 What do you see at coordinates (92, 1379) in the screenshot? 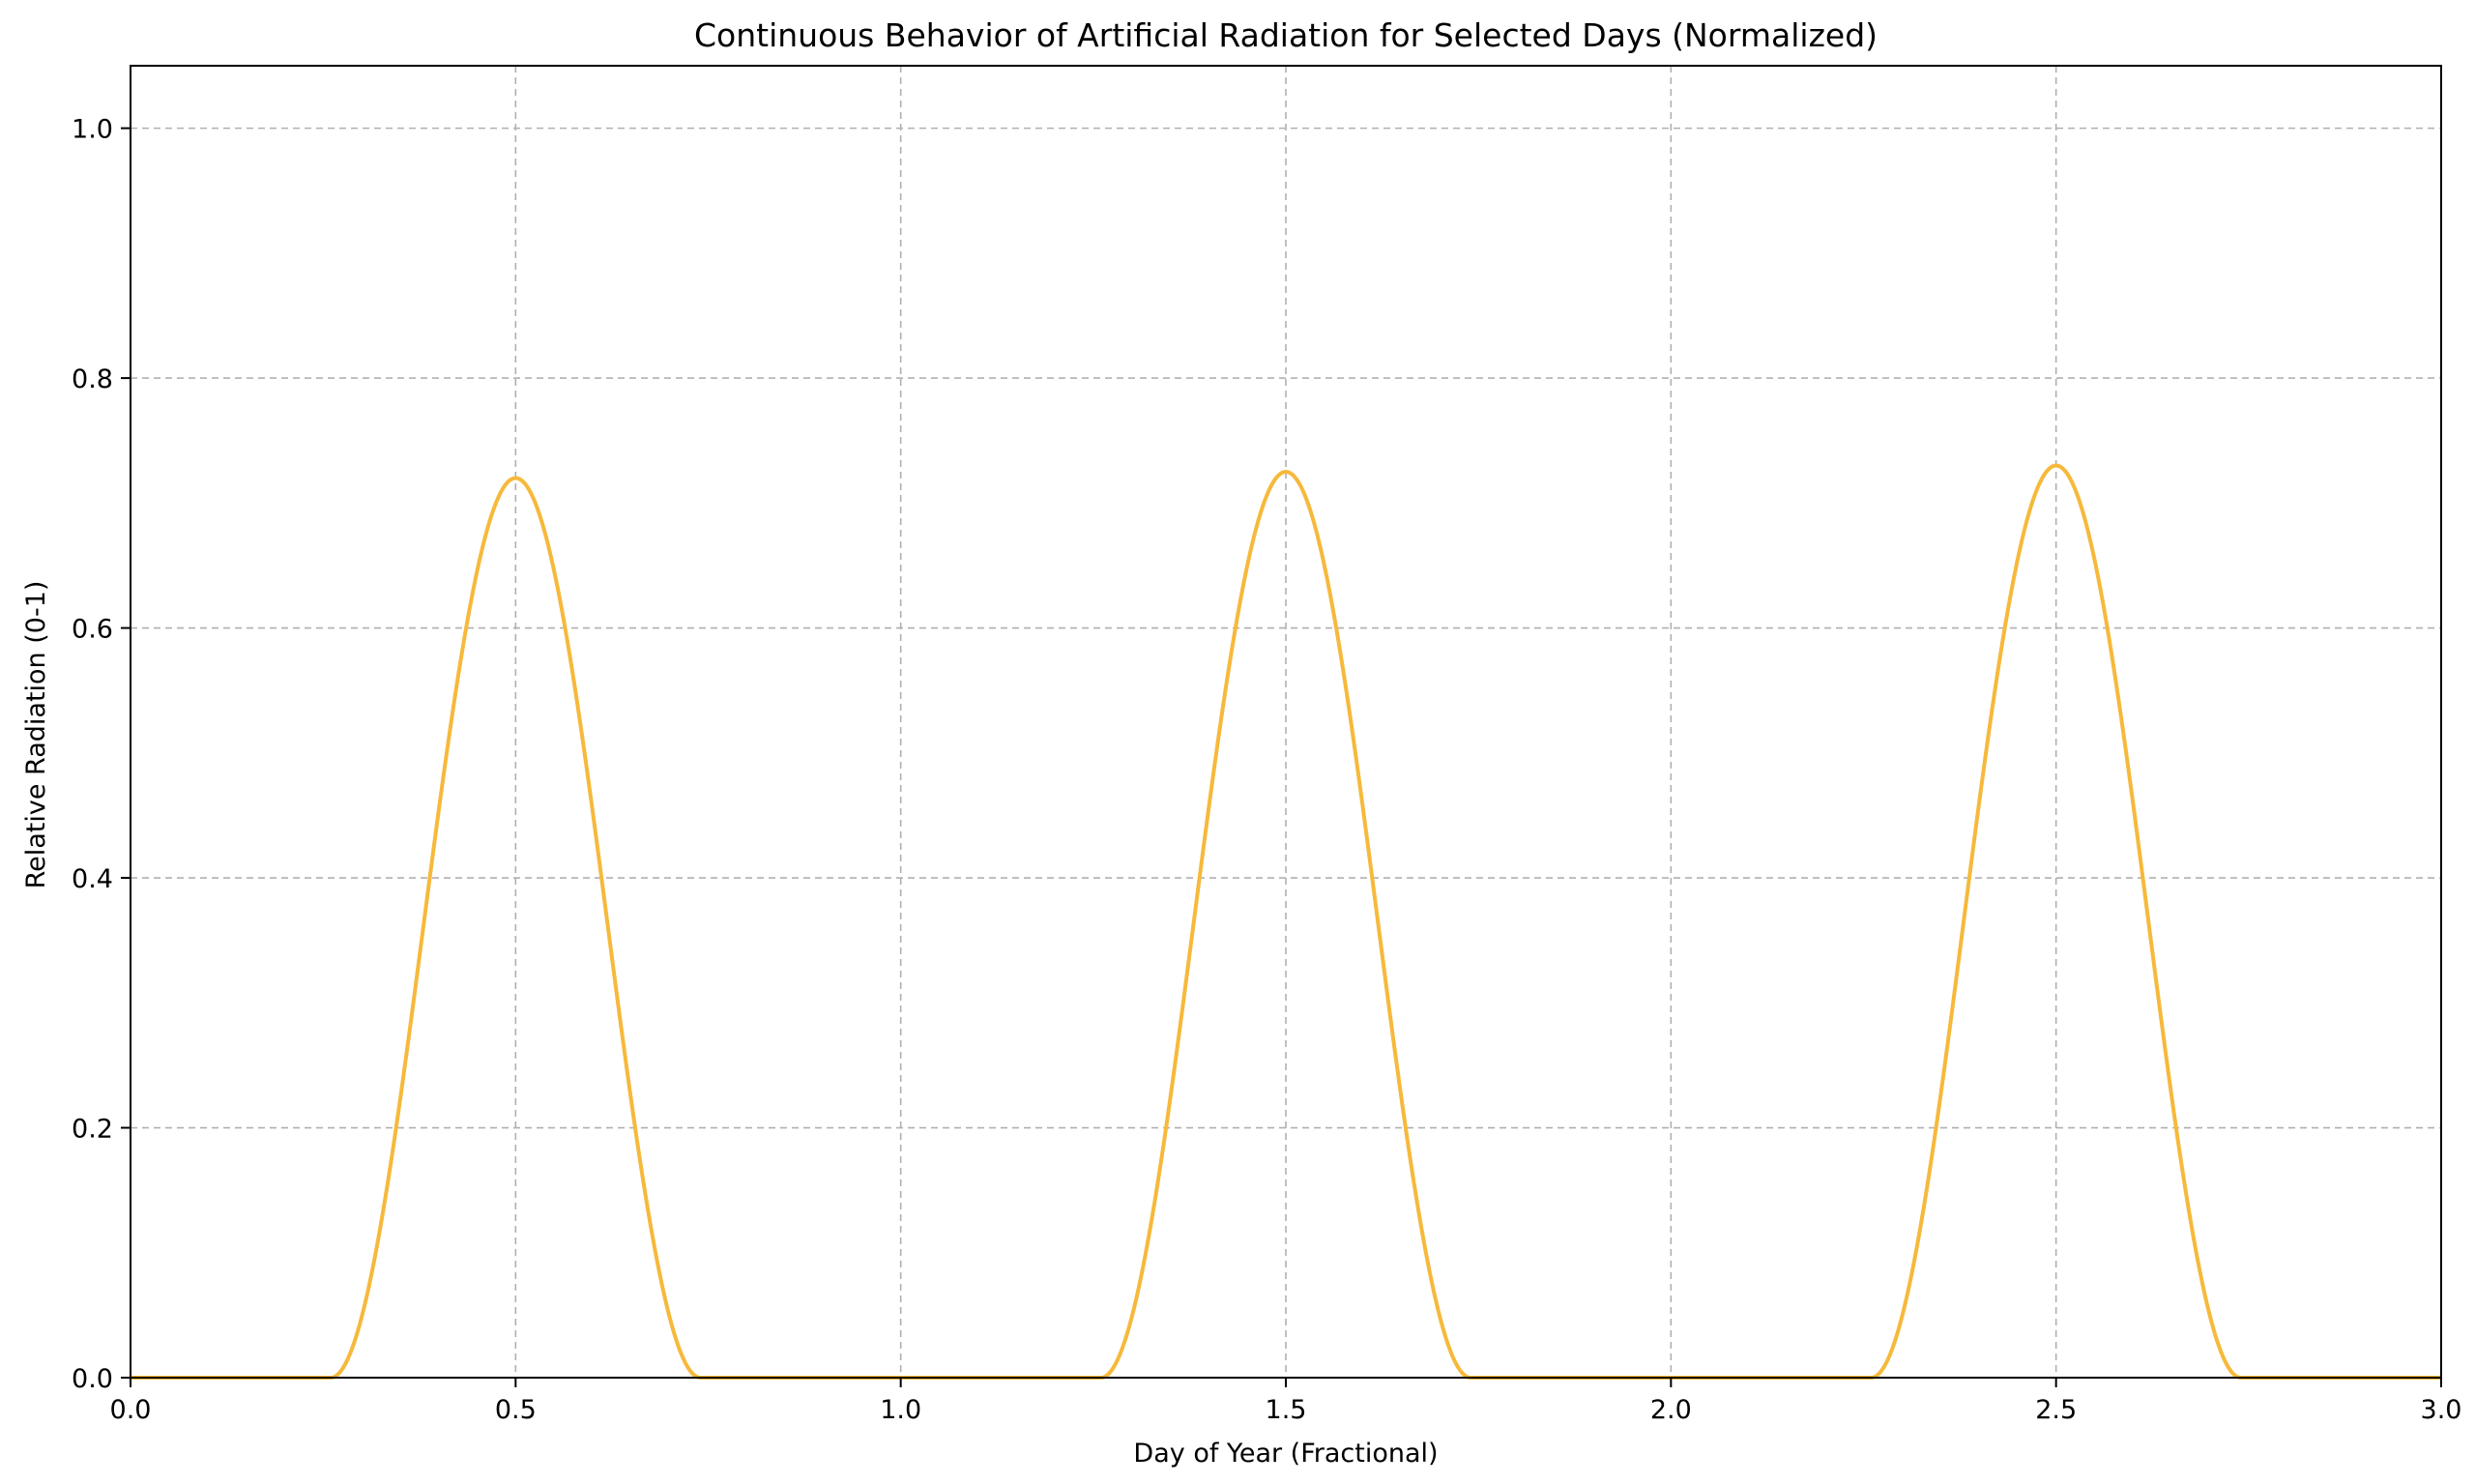
I see `y-tick-label: 0.0` at bounding box center [92, 1379].